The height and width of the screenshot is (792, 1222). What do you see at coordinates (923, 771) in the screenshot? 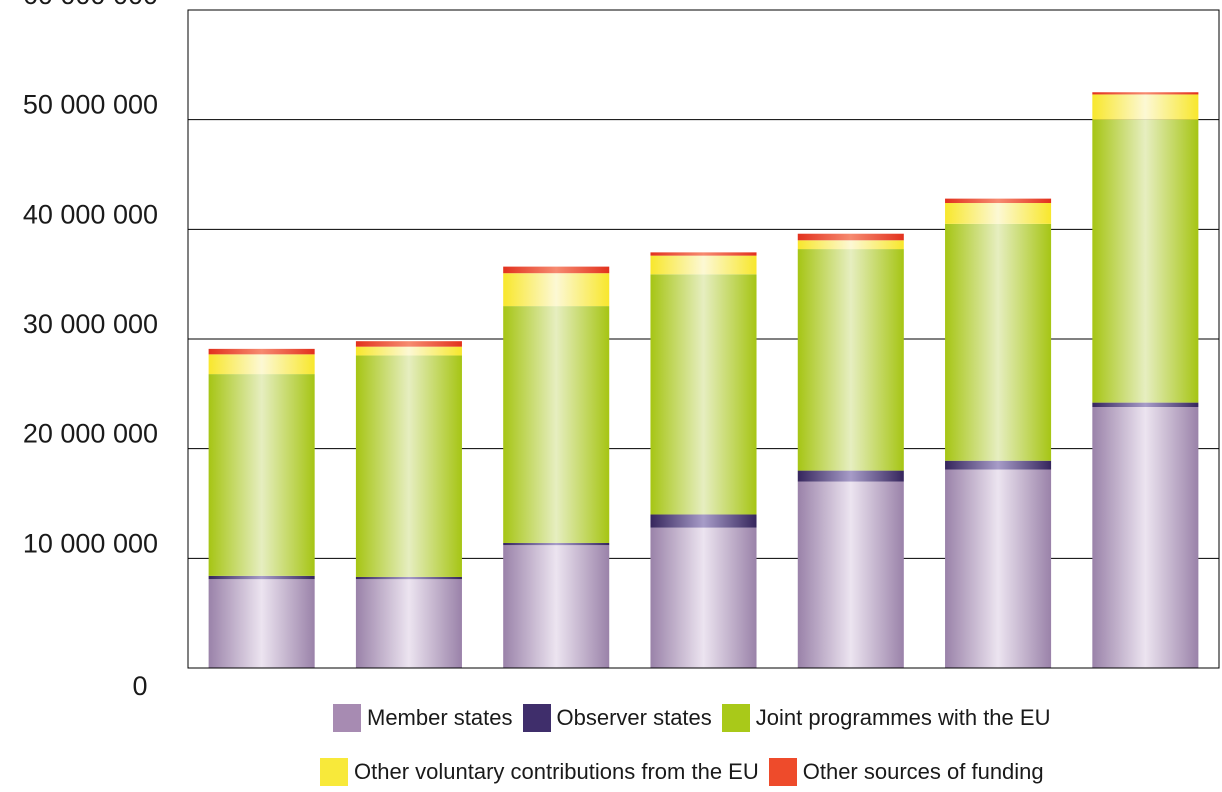
I see `legend-label-other-sources: Other sources of funding` at bounding box center [923, 771].